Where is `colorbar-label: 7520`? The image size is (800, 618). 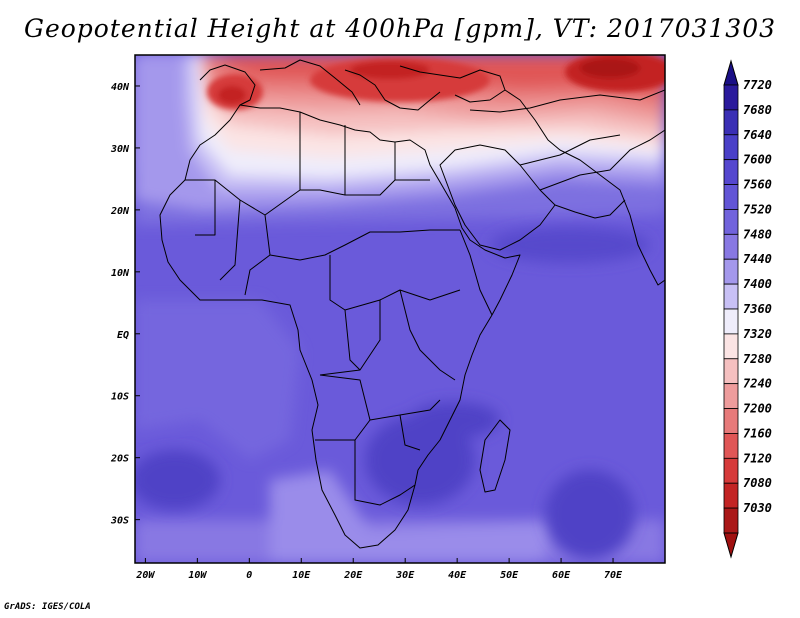 colorbar-label: 7520 is located at coordinates (757, 209).